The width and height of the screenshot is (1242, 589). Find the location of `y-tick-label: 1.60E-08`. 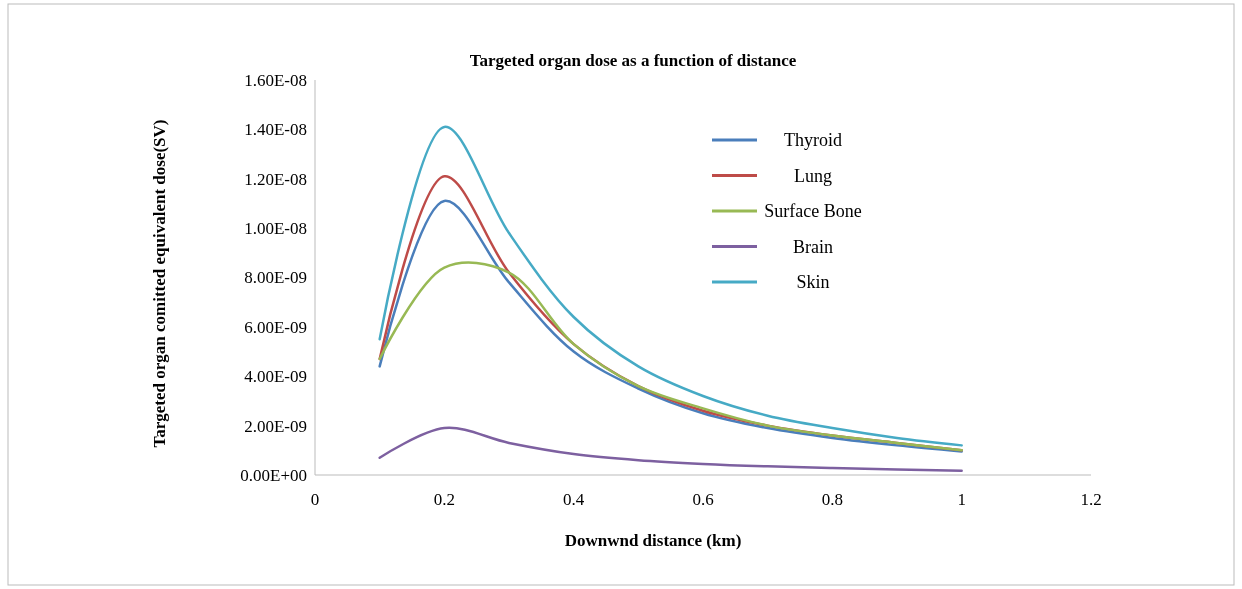

y-tick-label: 1.60E-08 is located at coordinates (275, 80).